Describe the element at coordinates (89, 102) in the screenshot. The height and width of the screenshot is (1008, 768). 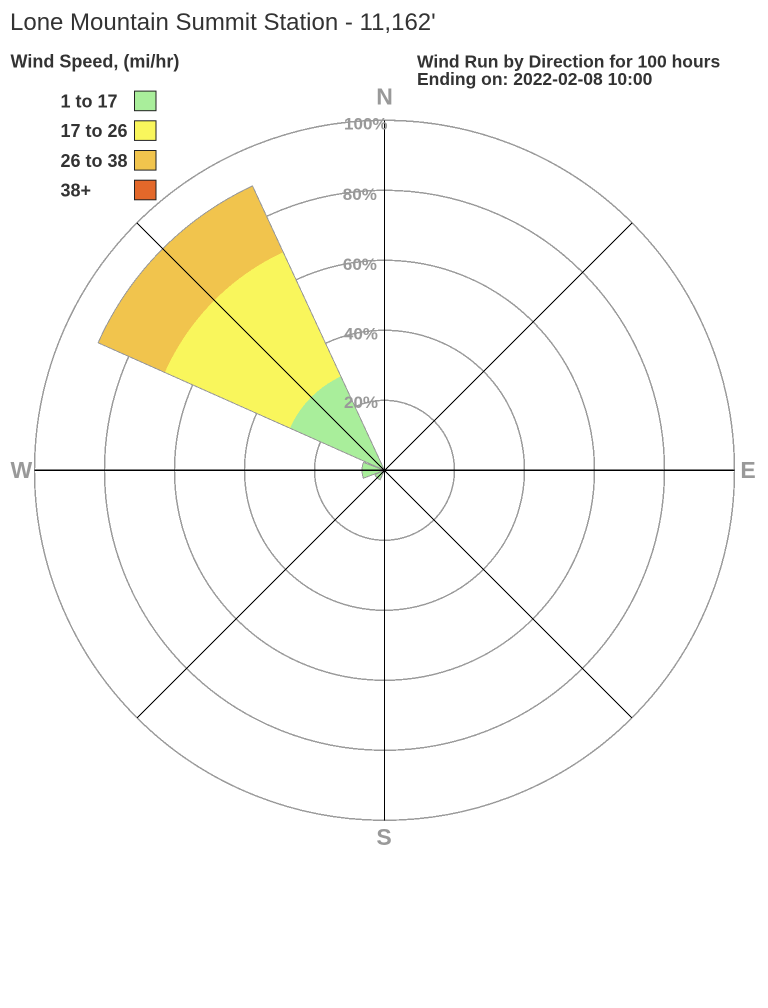
I see `svg-text: 1 to 17` at that location.